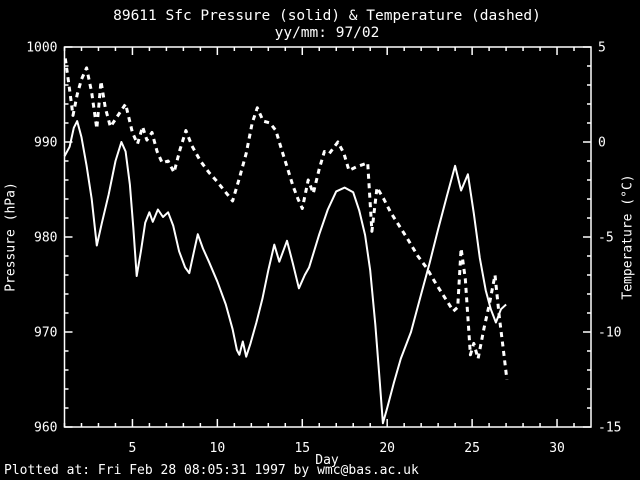 The width and height of the screenshot is (640, 480). What do you see at coordinates (327, 460) in the screenshot?
I see `x-axis-label: Day` at bounding box center [327, 460].